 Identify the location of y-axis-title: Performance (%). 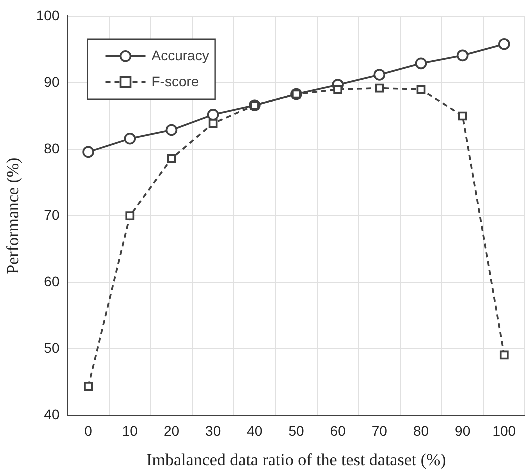
(13, 216).